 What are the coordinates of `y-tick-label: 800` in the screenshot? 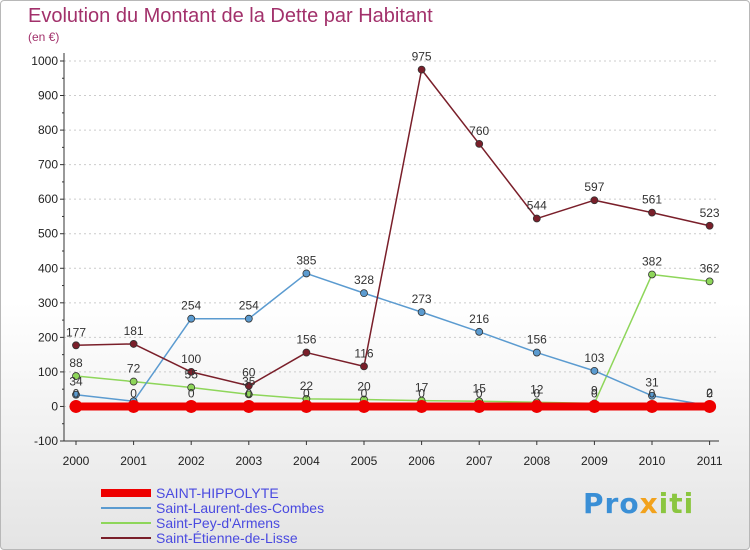 It's located at (48, 130).